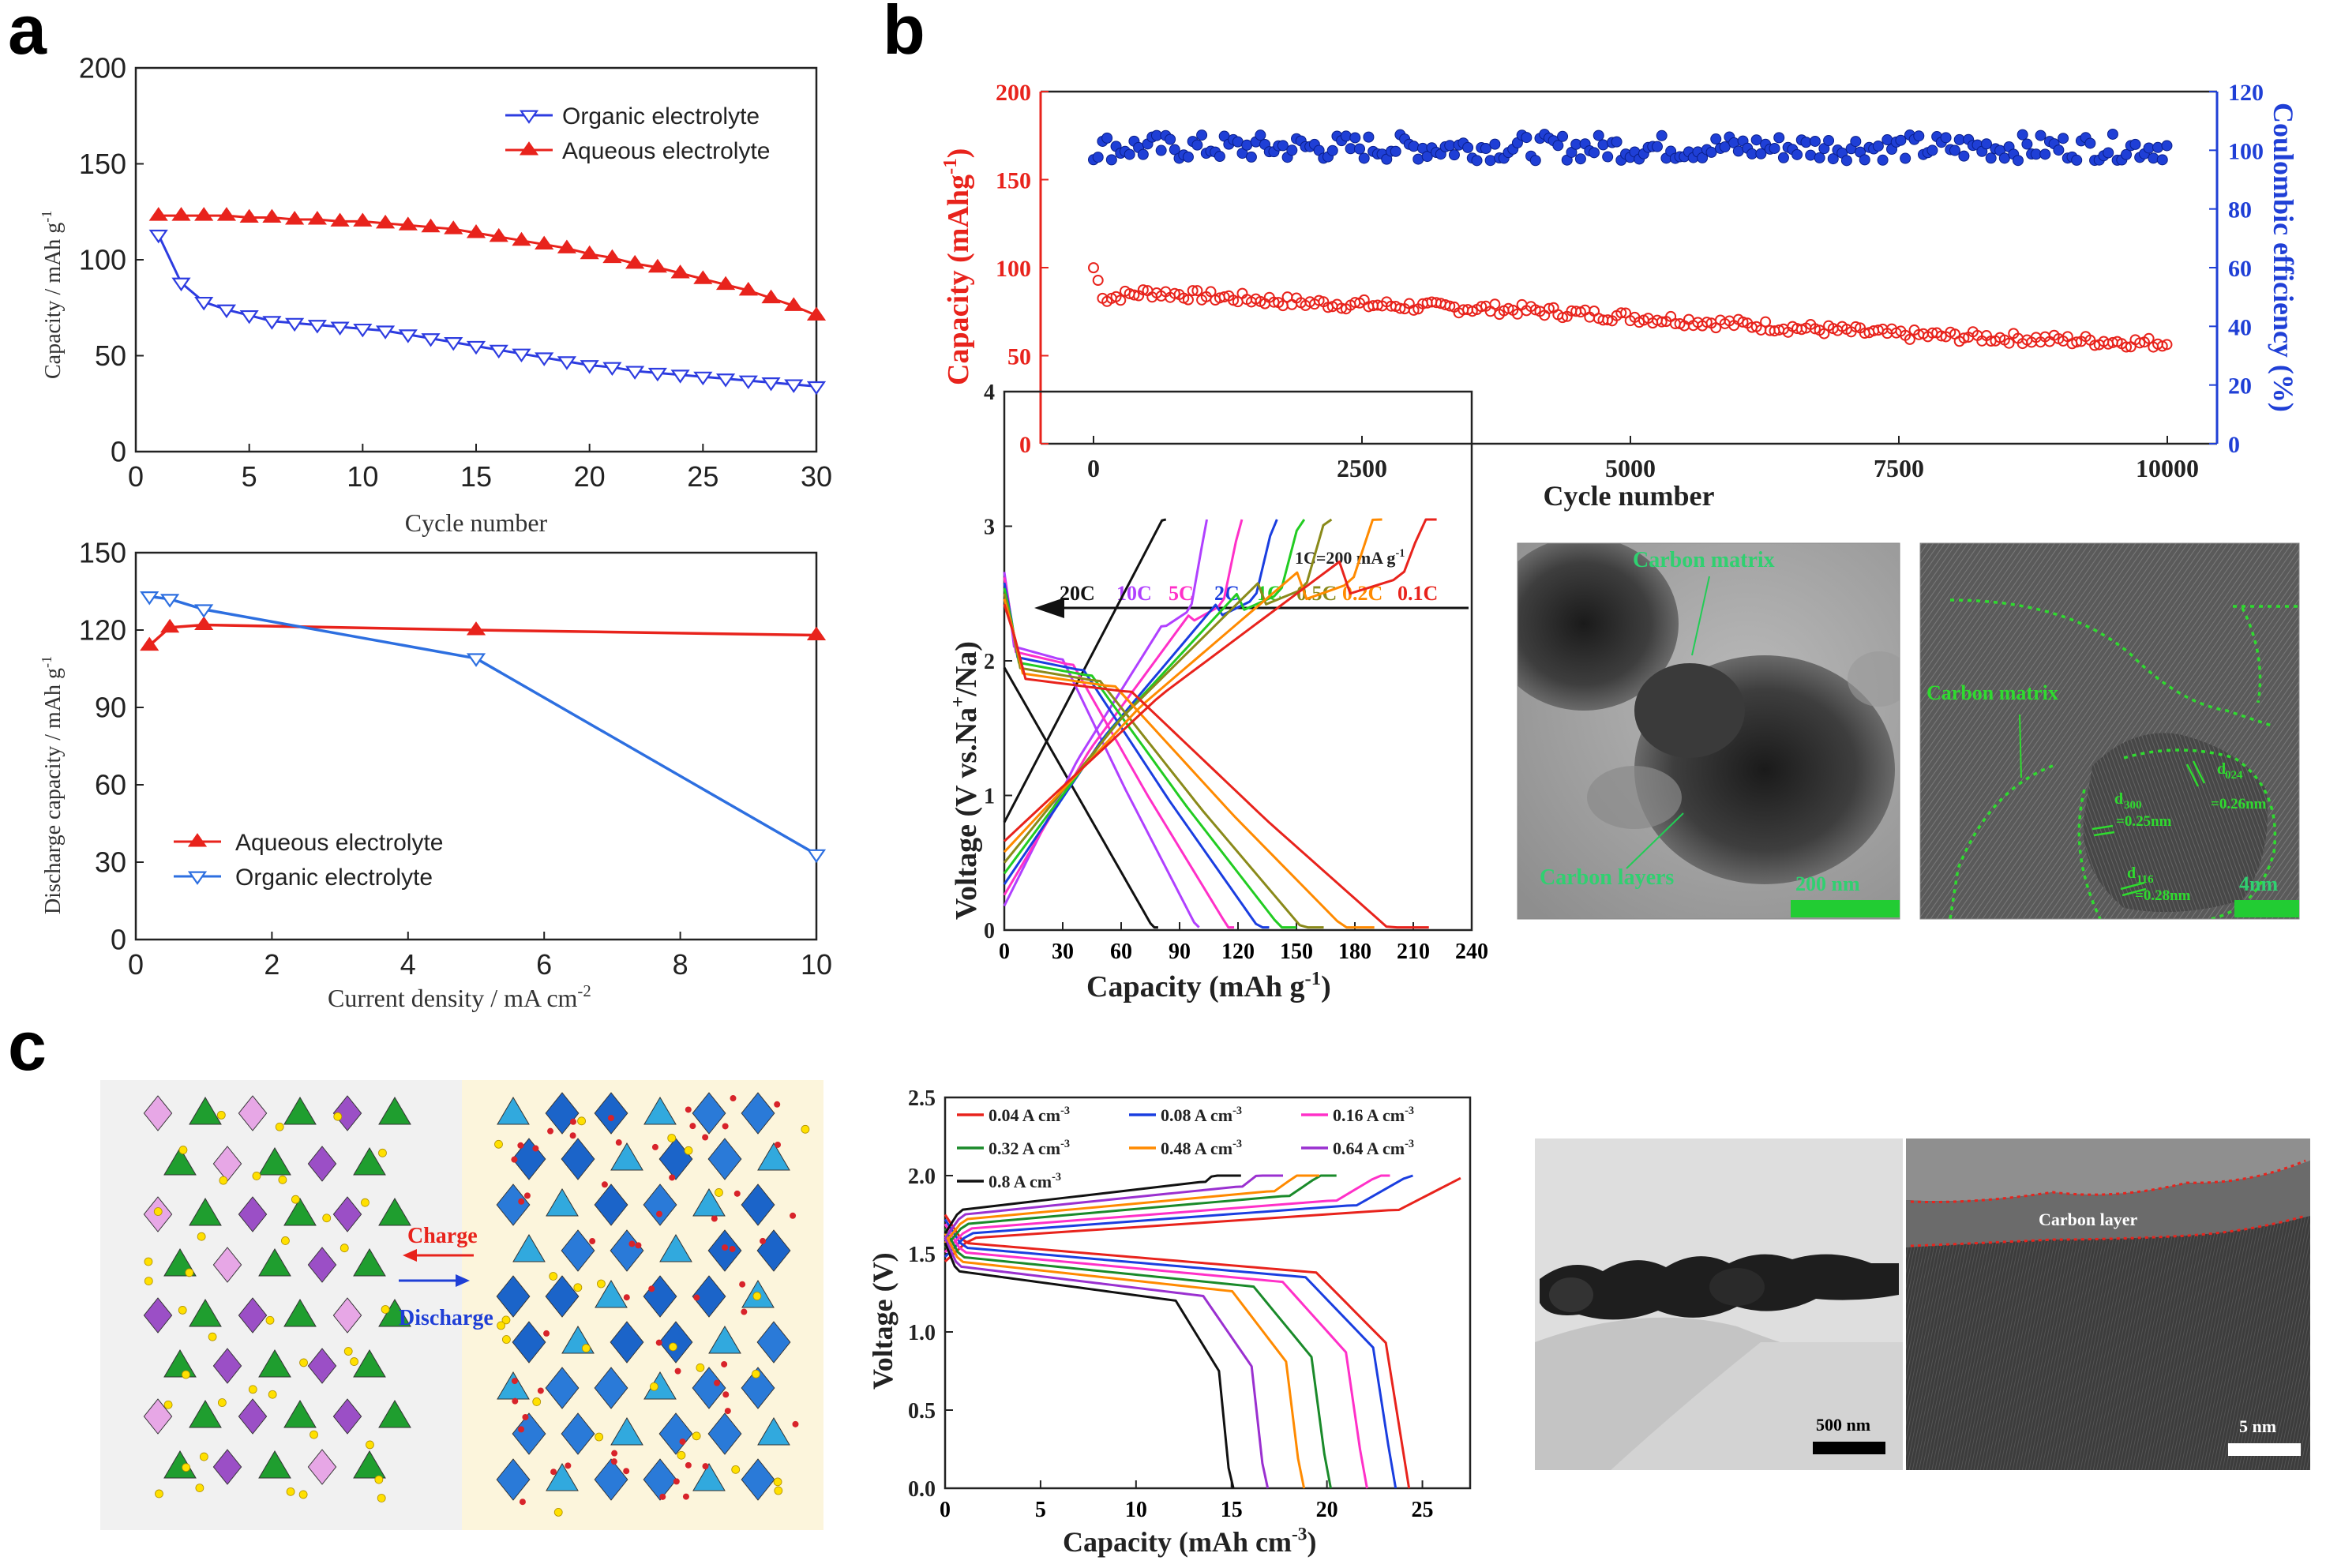  I want to click on x-tick-label: 5, so click(249, 477).